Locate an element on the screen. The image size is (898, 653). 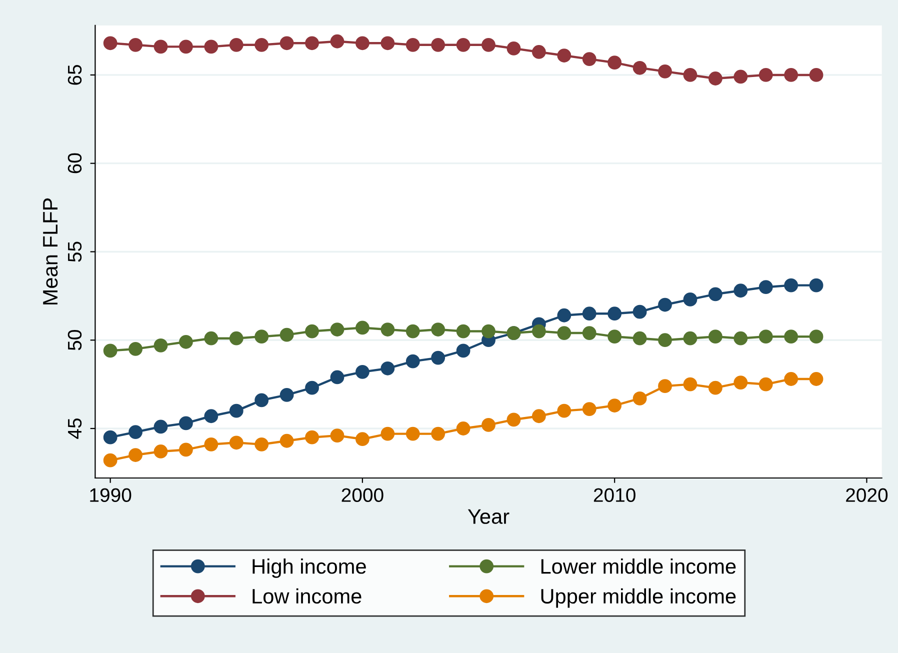
x-tick-label: 2010 is located at coordinates (615, 495).